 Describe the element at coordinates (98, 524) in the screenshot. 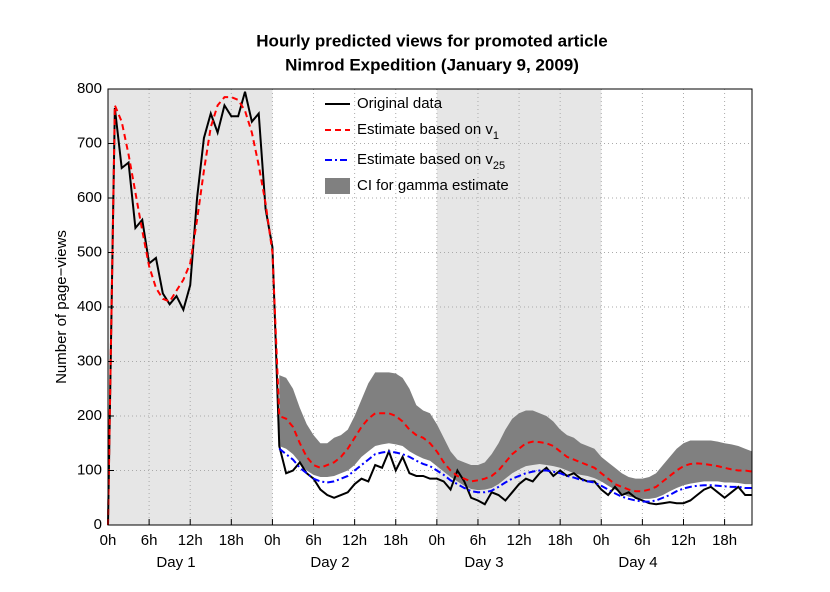

I see `y-tick-label: 0` at that location.